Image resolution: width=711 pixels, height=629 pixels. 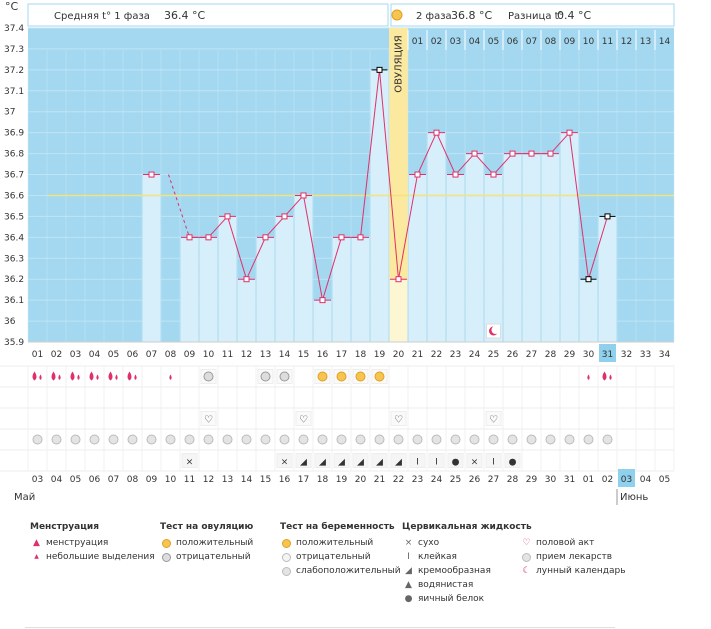 I want to click on legend-ovulation-title: Тест на овуляцию, so click(x=207, y=527).